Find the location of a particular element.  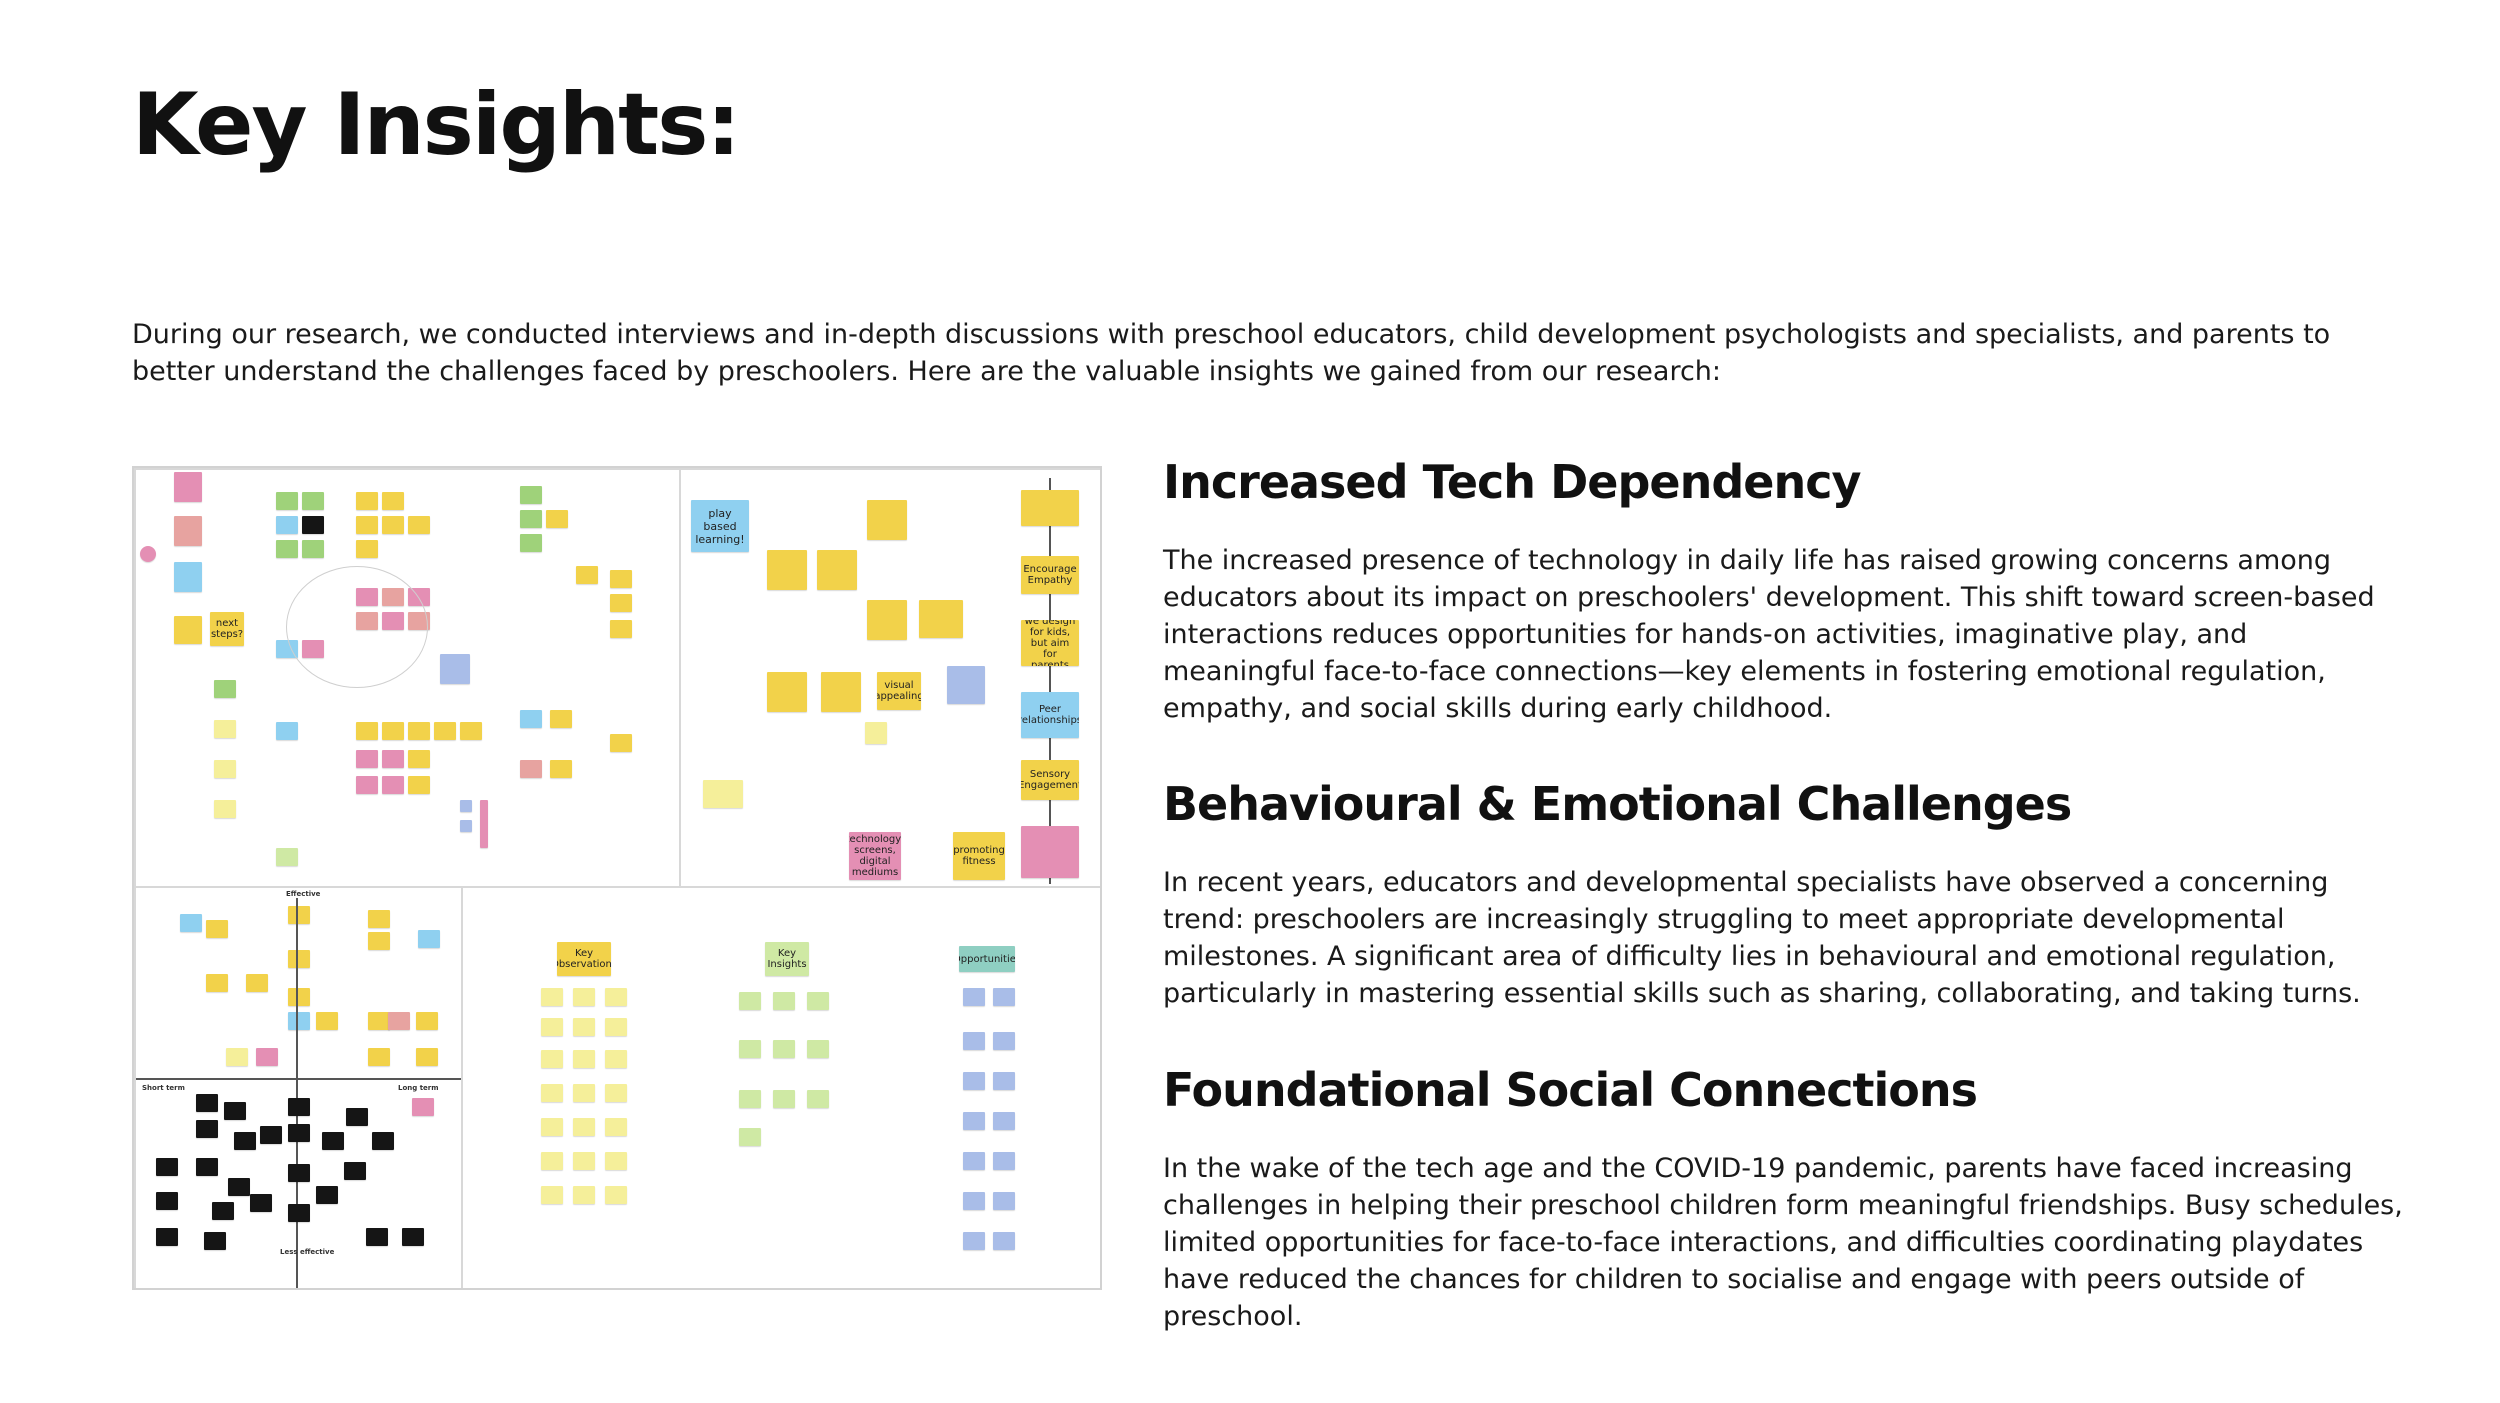

next-steps-note: next steps? is located at coordinates (227, 629).